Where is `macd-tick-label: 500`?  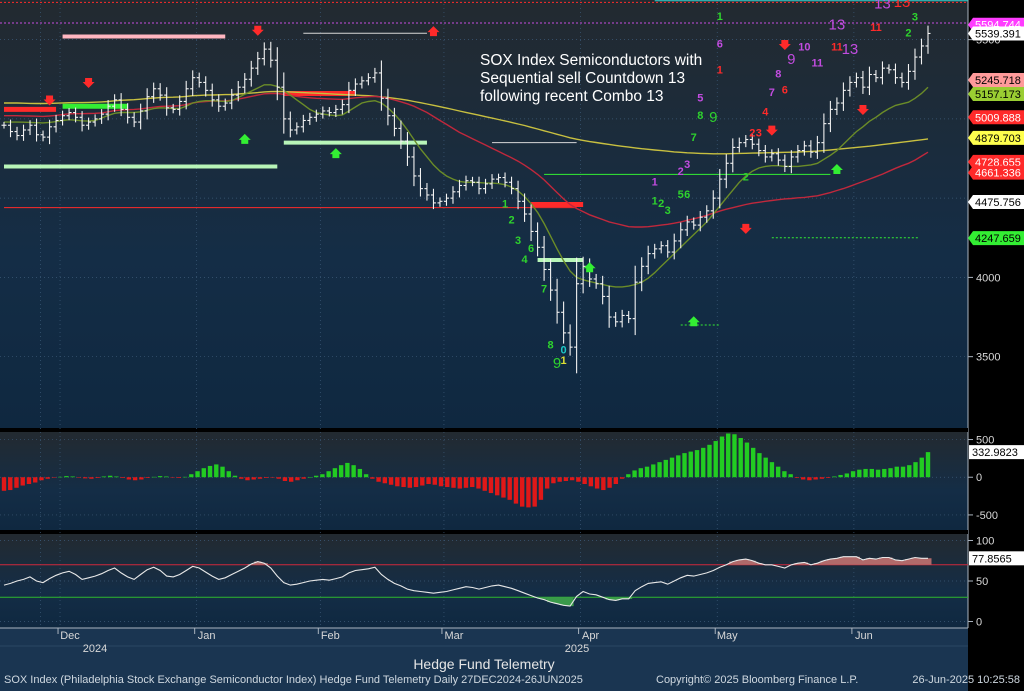 macd-tick-label: 500 is located at coordinates (985, 441).